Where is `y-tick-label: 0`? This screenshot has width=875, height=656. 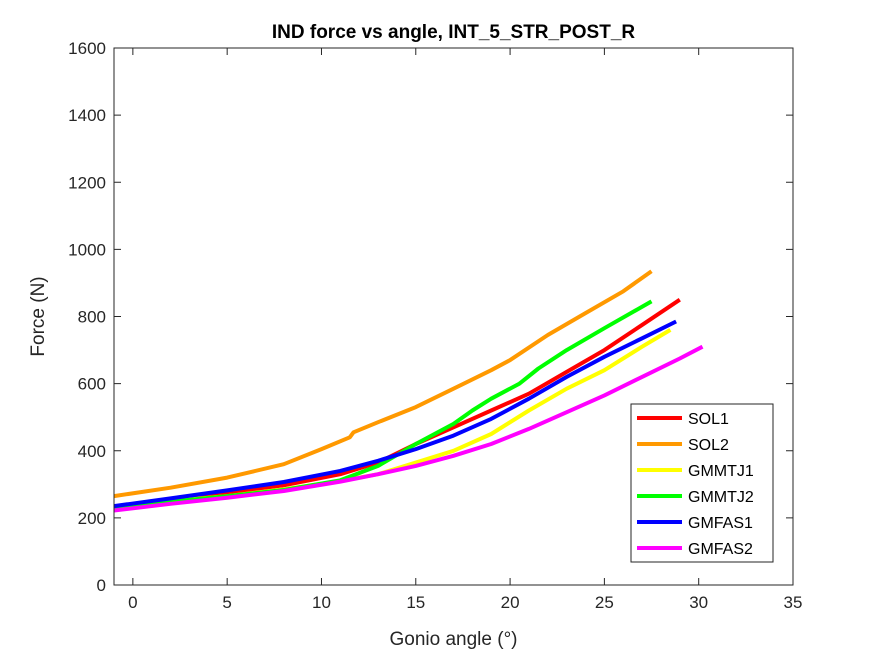
y-tick-label: 0 is located at coordinates (101, 585).